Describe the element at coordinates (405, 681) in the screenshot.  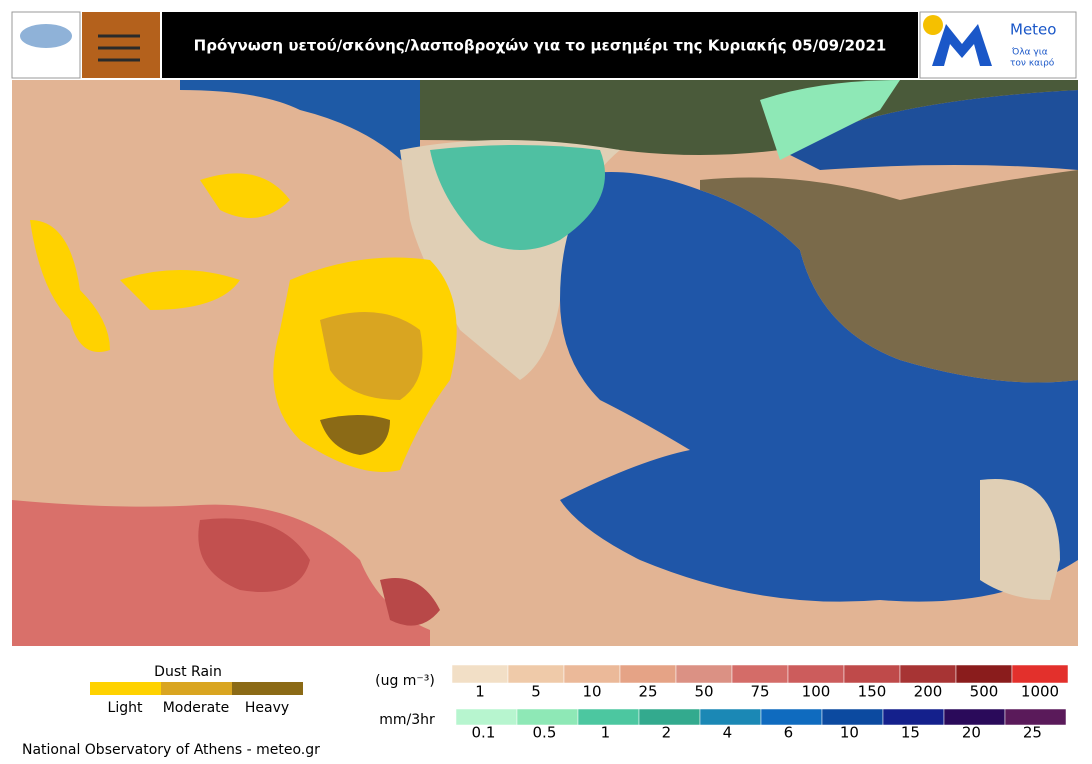
I see `concentration-unit: (ug m⁻³)` at that location.